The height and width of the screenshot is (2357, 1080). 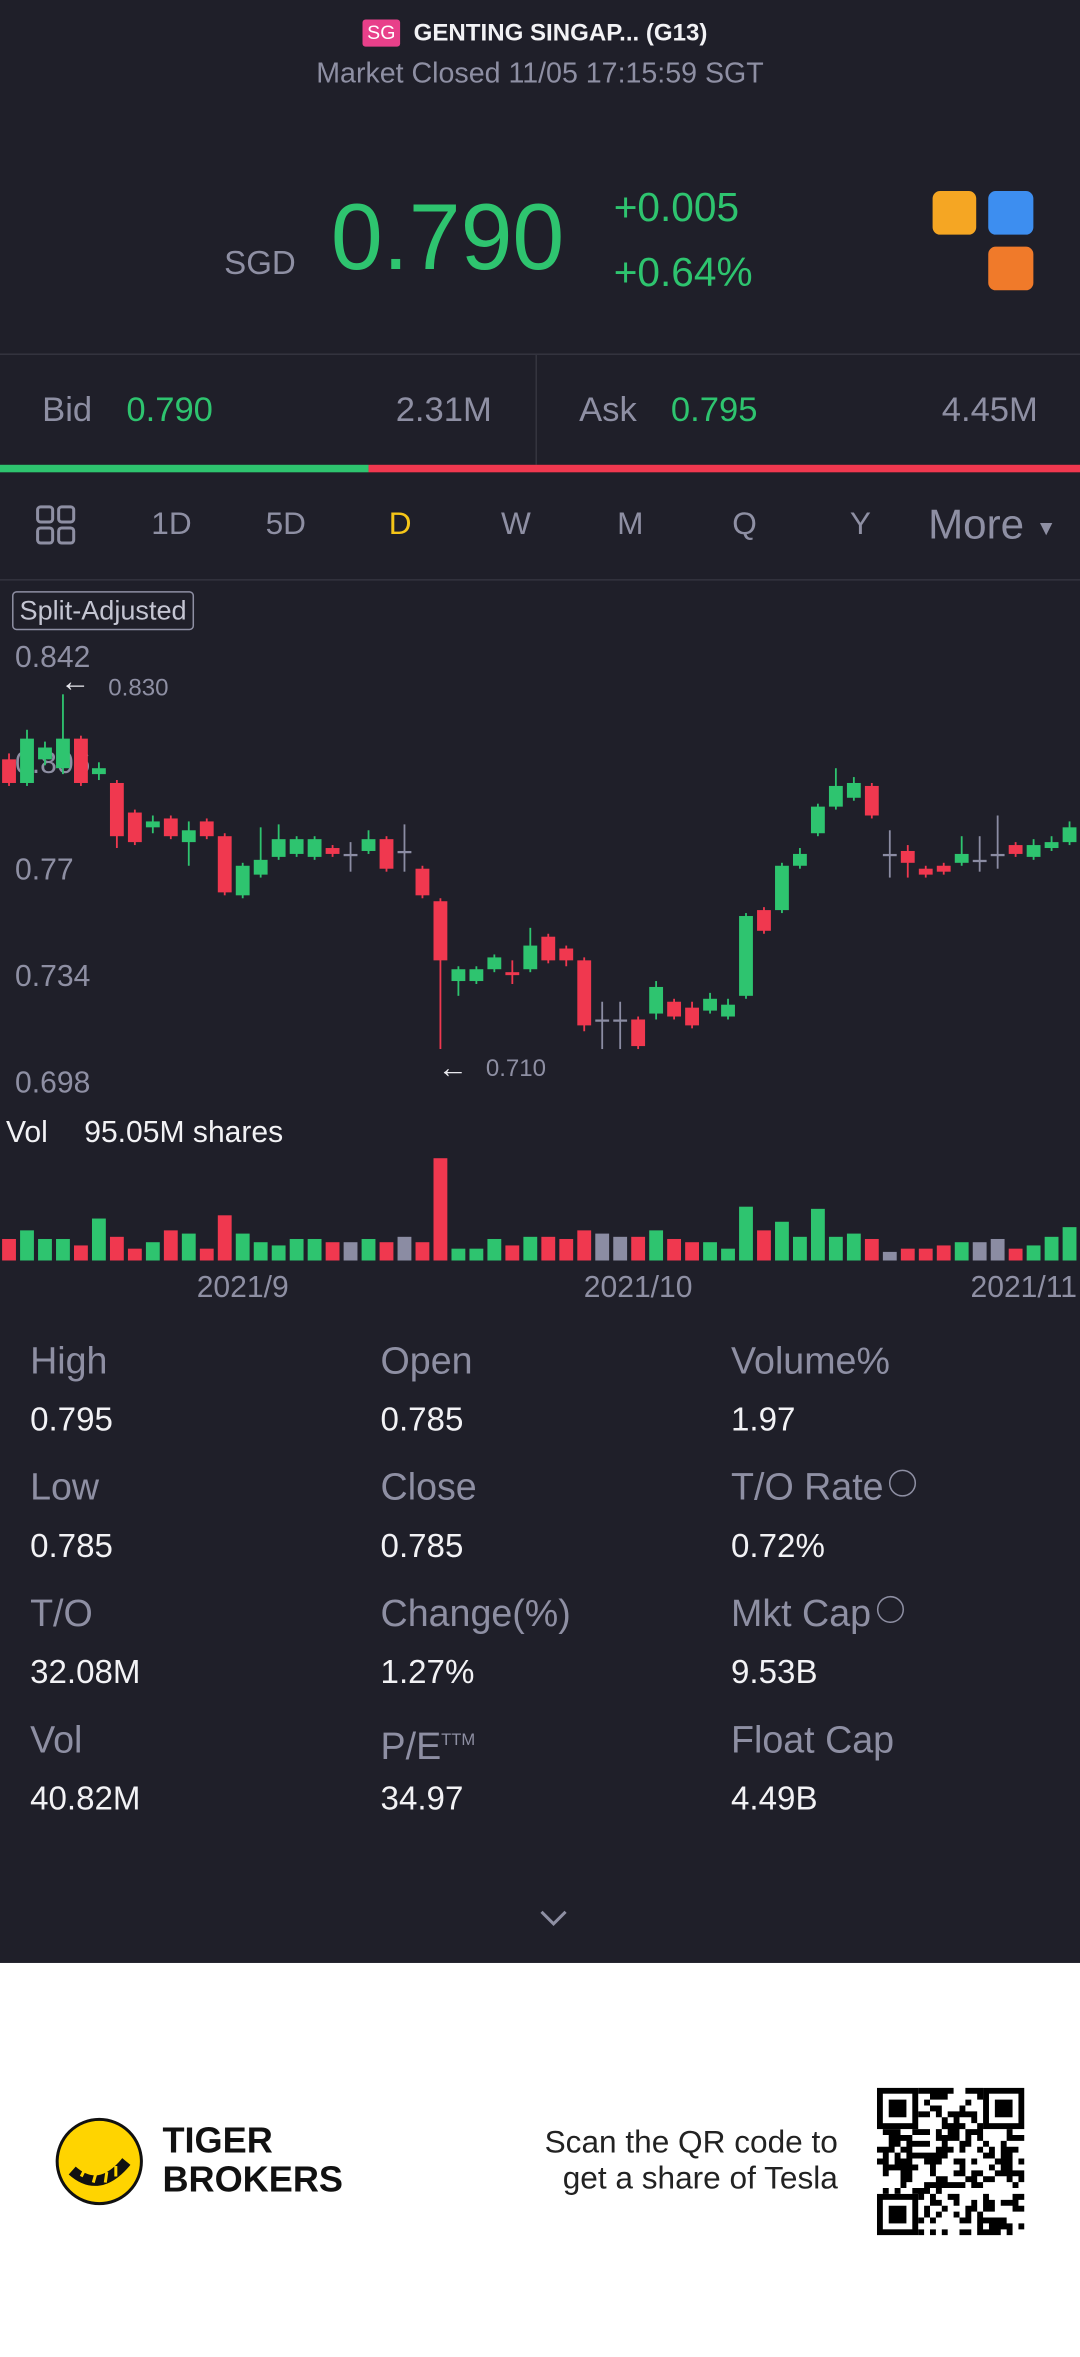 What do you see at coordinates (243, 1287) in the screenshot?
I see `x-tick-label: 2021/9` at bounding box center [243, 1287].